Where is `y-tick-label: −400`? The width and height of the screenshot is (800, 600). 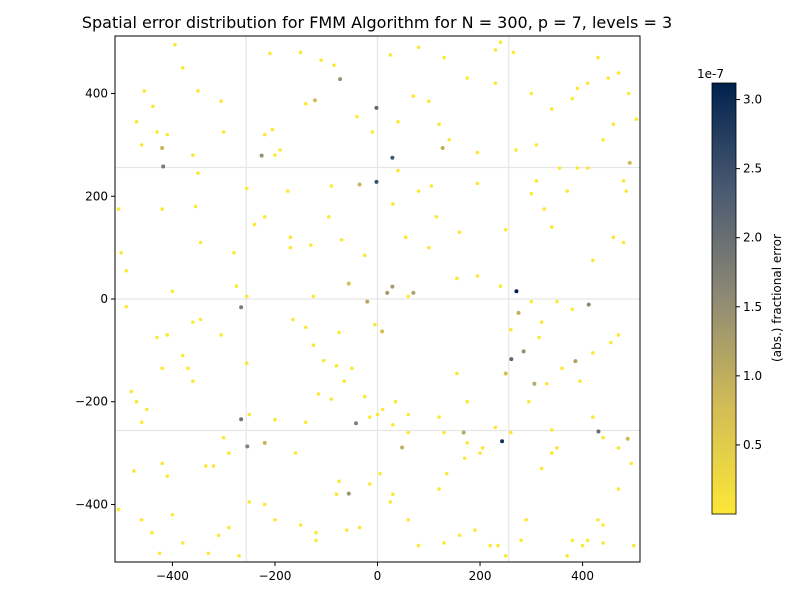
y-tick-label: −400 is located at coordinates (91, 504).